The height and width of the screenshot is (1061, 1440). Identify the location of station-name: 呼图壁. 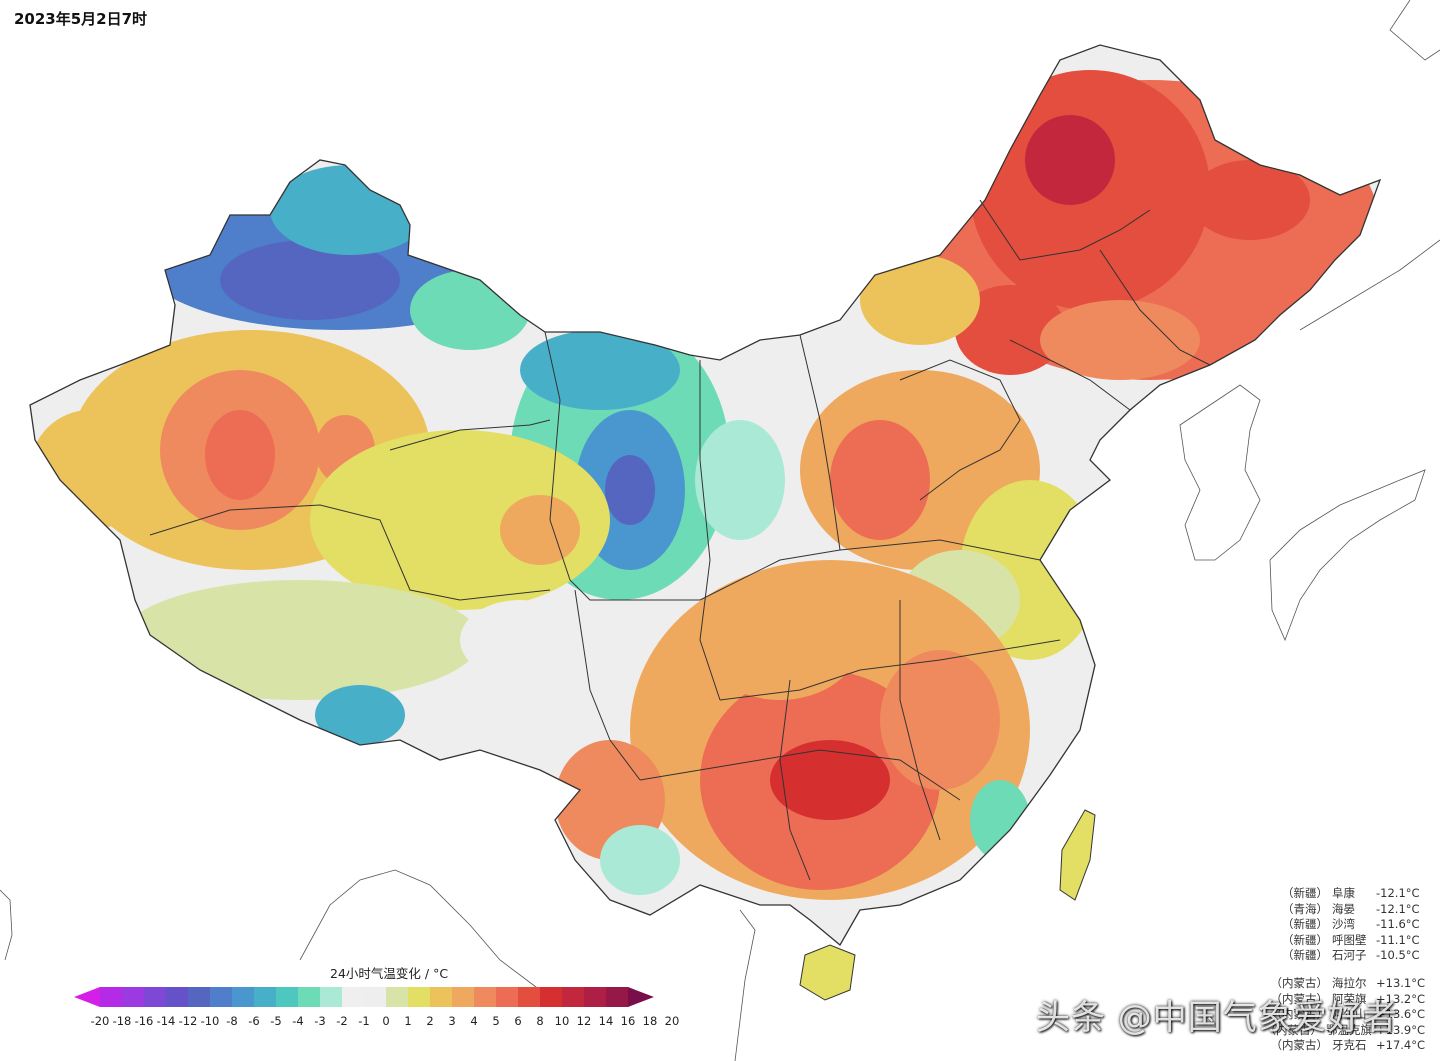
(1349, 939).